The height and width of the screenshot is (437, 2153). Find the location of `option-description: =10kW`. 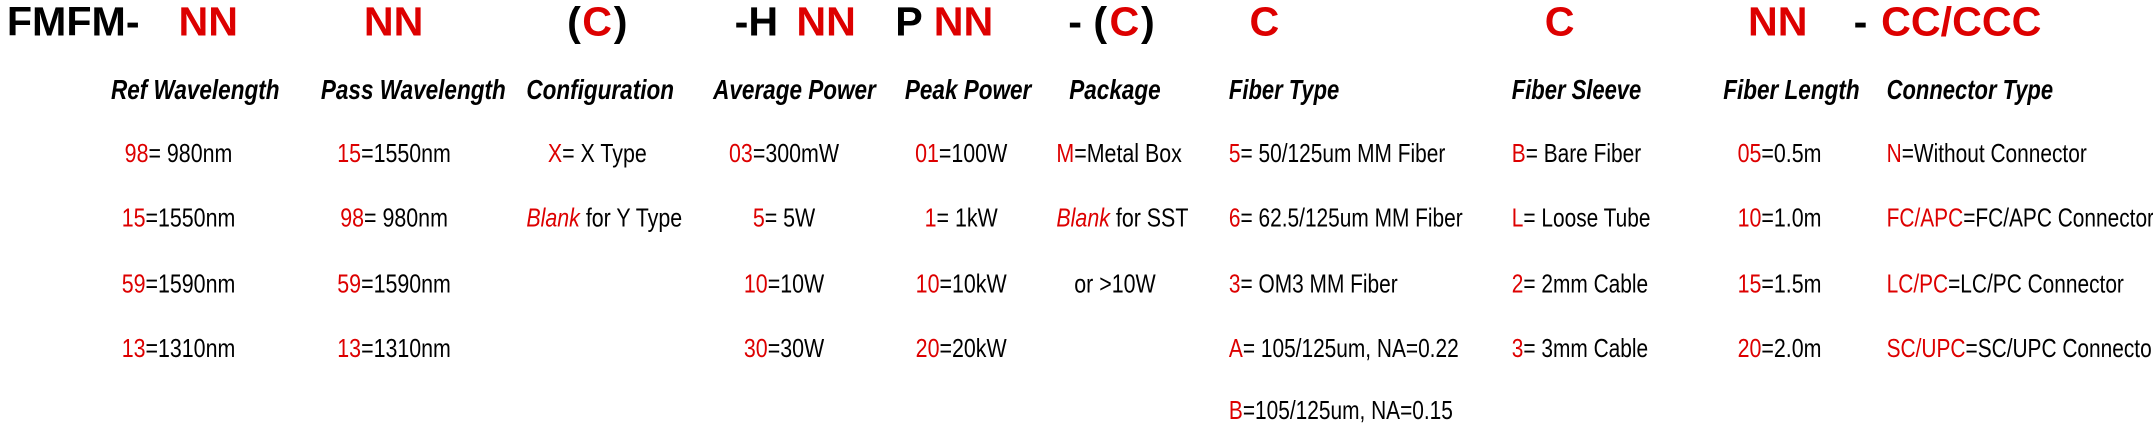

option-description: =10kW is located at coordinates (973, 285).